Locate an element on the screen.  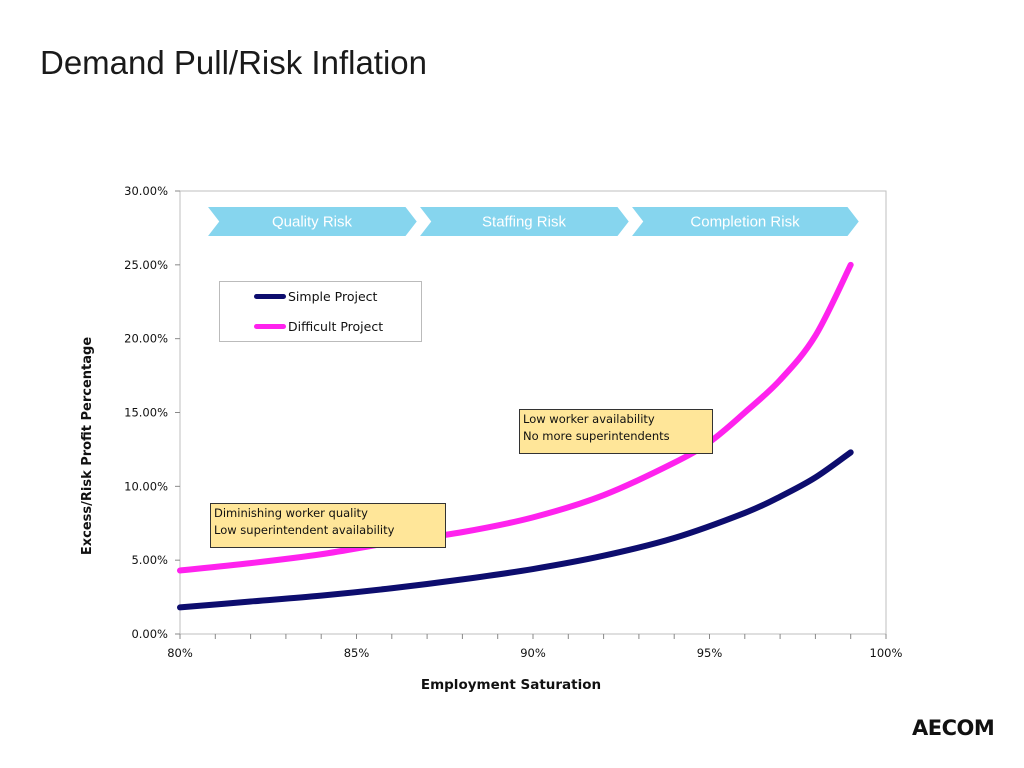
annotation-line: No more superintendents is located at coordinates (596, 436).